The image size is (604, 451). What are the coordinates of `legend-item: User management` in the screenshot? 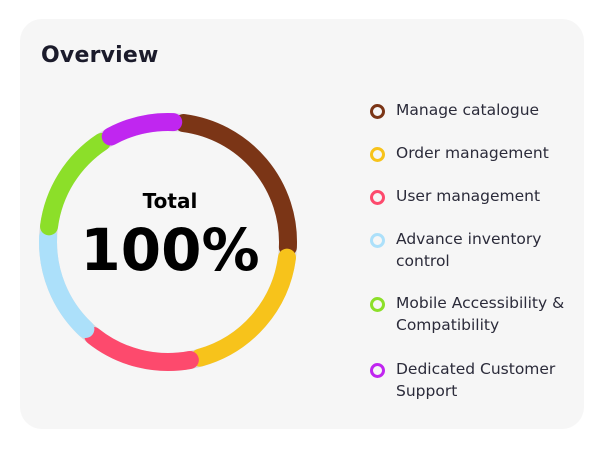 It's located at (475, 196).